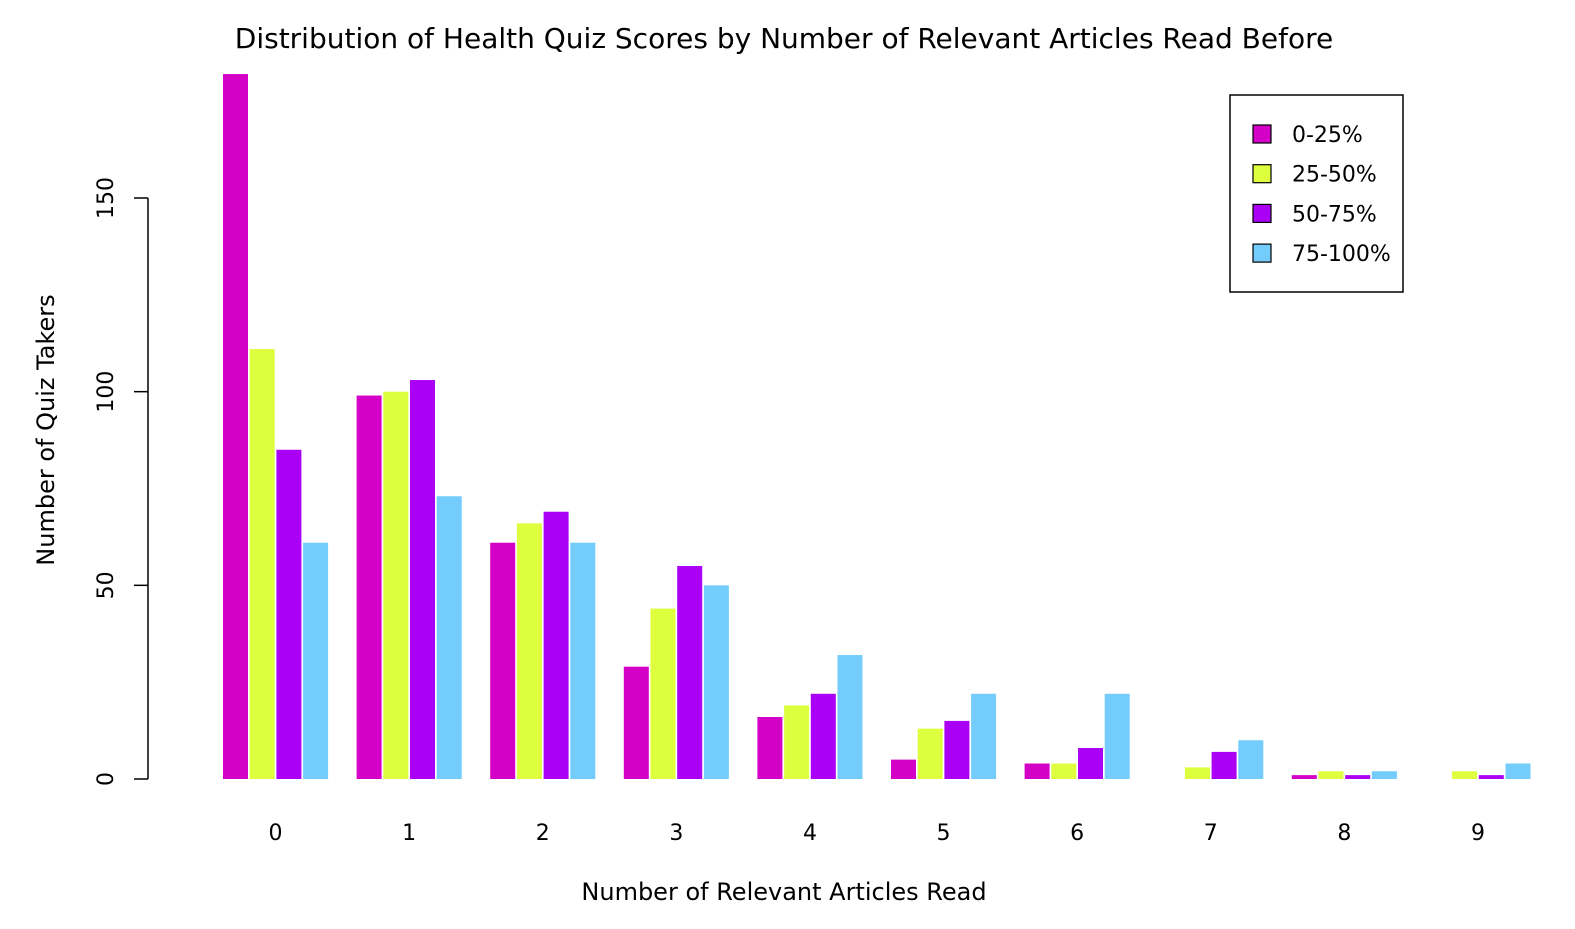 The image size is (1575, 929). What do you see at coordinates (716, 682) in the screenshot?
I see `bar-75-100%-cat-3` at bounding box center [716, 682].